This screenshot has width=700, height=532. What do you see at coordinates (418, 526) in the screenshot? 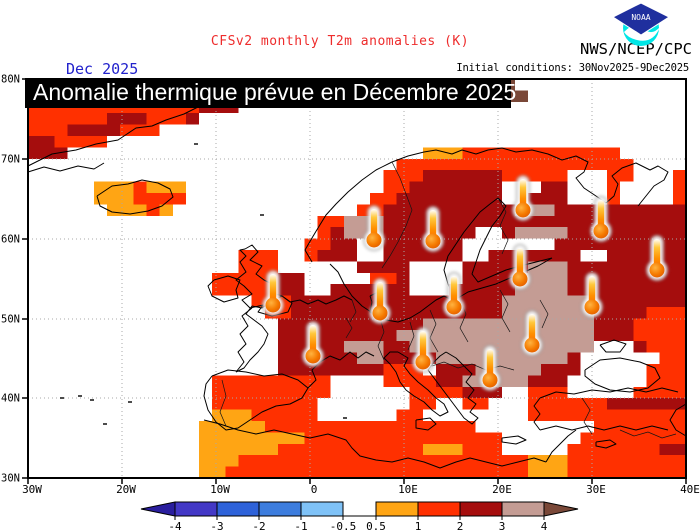
I see `colorbar-label: 1` at bounding box center [418, 526].